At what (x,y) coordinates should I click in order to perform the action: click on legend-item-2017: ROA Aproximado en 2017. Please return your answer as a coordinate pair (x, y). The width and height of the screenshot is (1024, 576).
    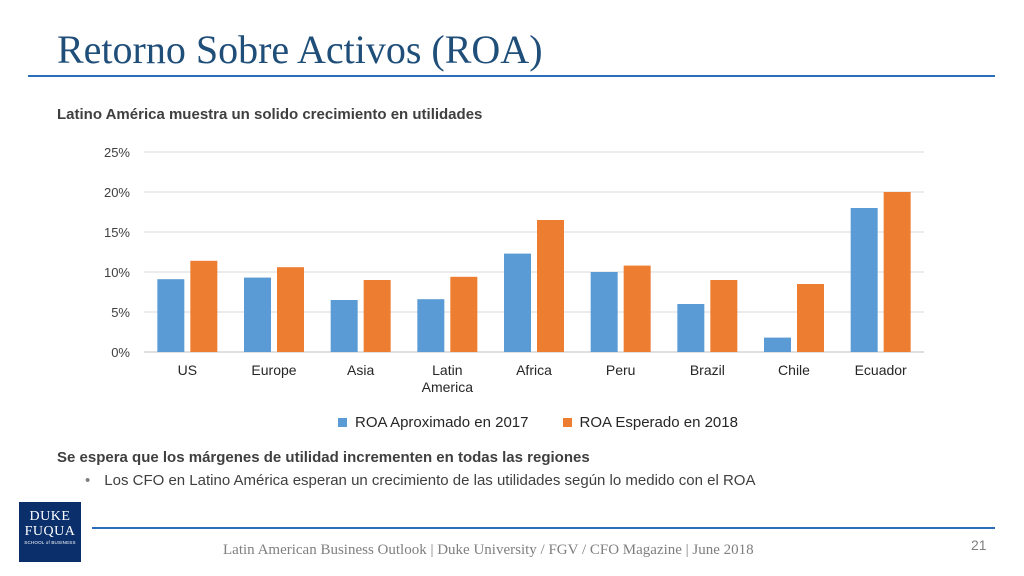
    Looking at the image, I should click on (433, 422).